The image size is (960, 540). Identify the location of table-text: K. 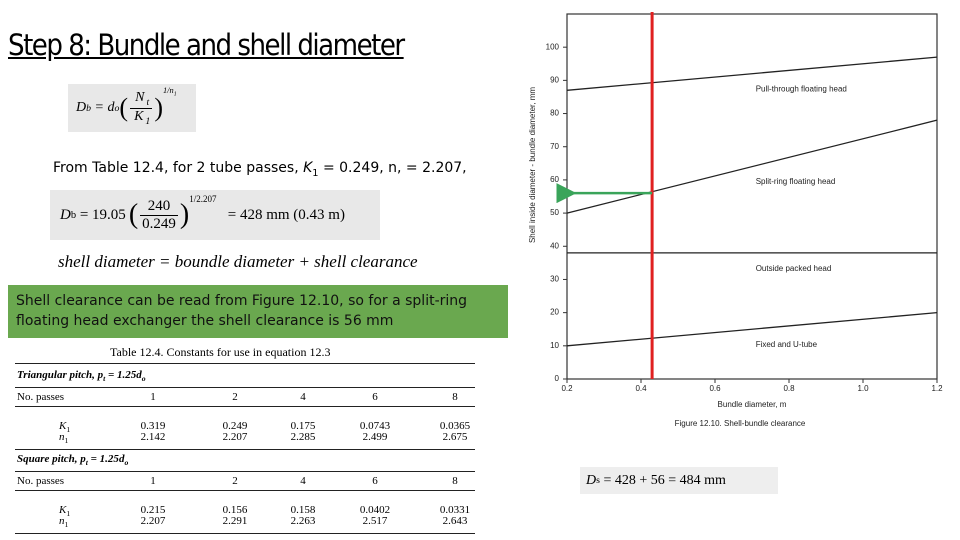
(63, 426).